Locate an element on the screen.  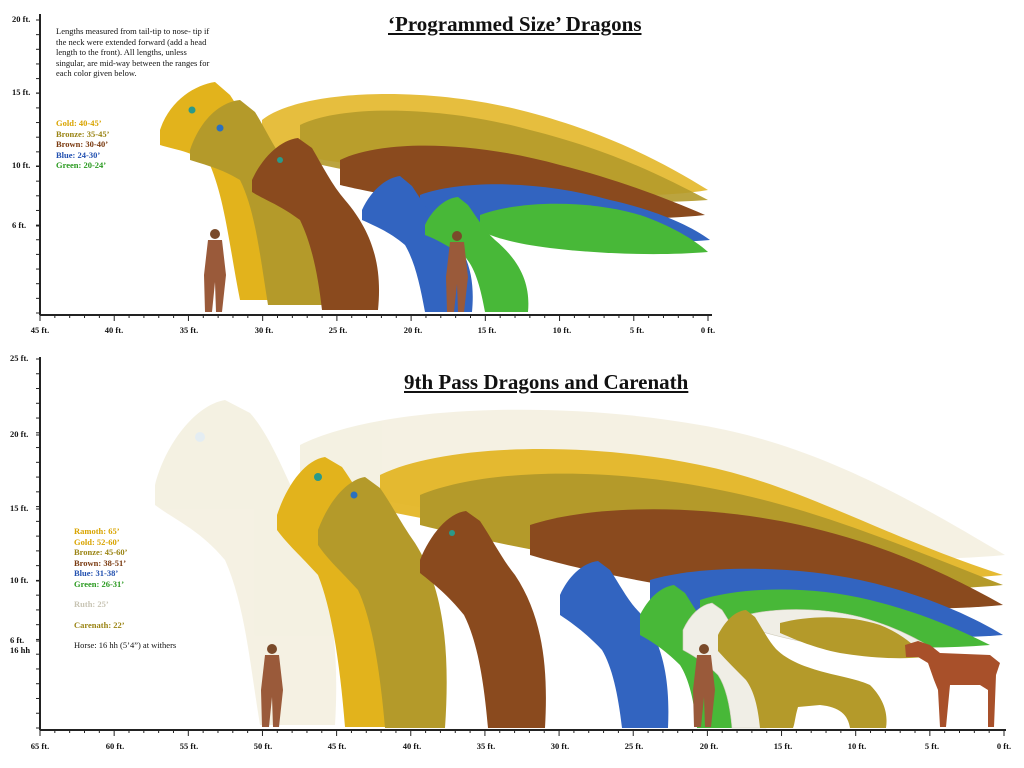
bottom-y-tick-label: 16 hh is located at coordinates (20, 650).